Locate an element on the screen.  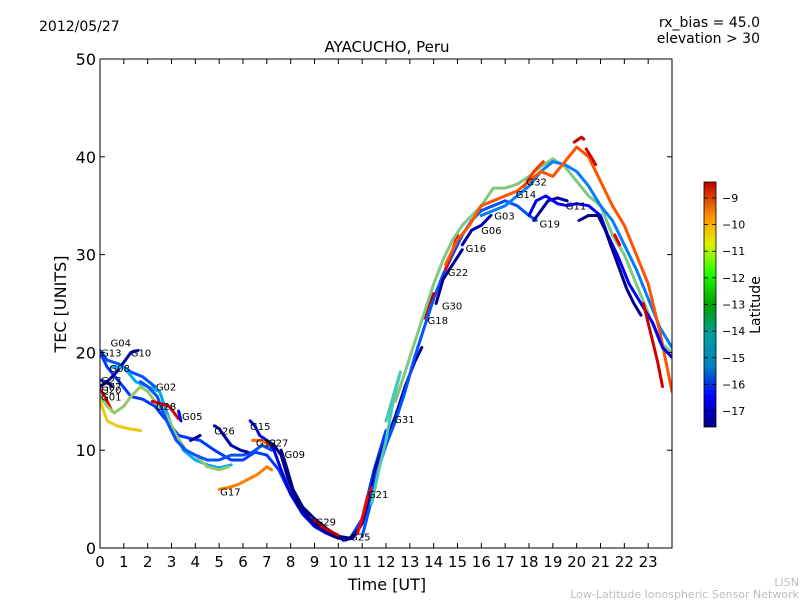
x-axis-label: Time [UT] is located at coordinates (386, 584).